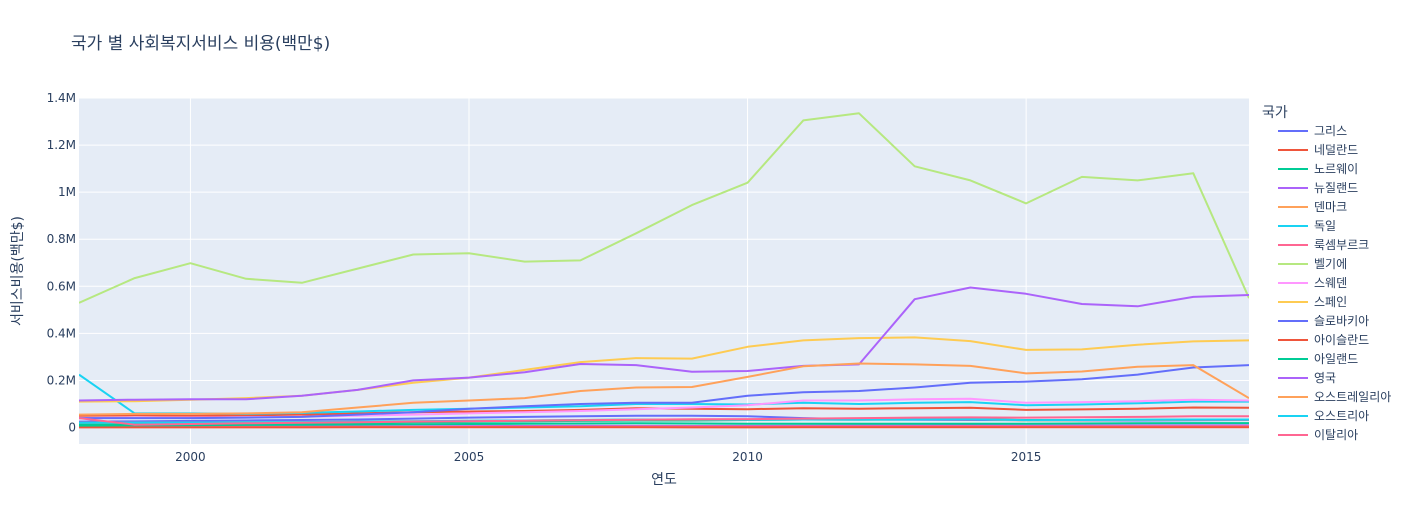 This screenshot has height=529, width=1414. What do you see at coordinates (1275, 113) in the screenshot?
I see `legend-title: 국가` at bounding box center [1275, 113].